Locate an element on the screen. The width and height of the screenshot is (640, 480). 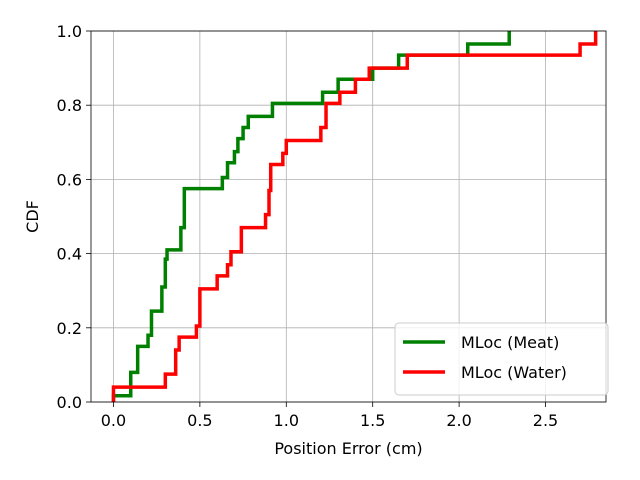
x-tick-label: 0.5 is located at coordinates (199, 420).